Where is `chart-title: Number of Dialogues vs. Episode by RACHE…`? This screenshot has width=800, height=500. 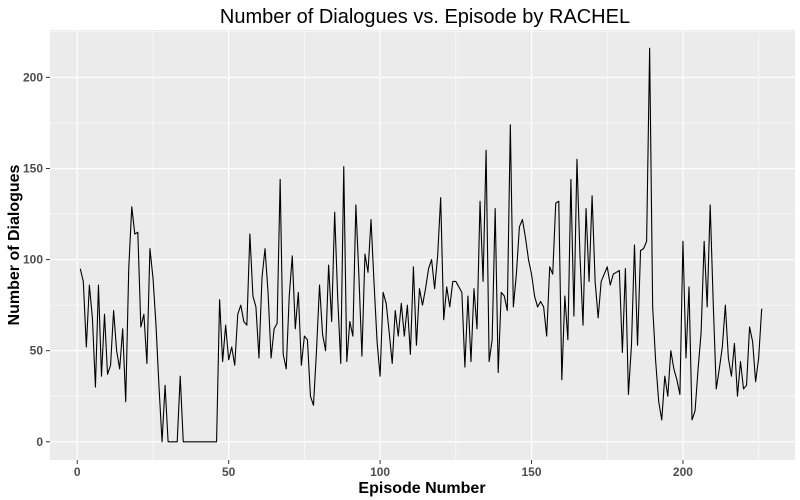
chart-title: Number of Dialogues vs. Episode by RACHE… is located at coordinates (425, 17).